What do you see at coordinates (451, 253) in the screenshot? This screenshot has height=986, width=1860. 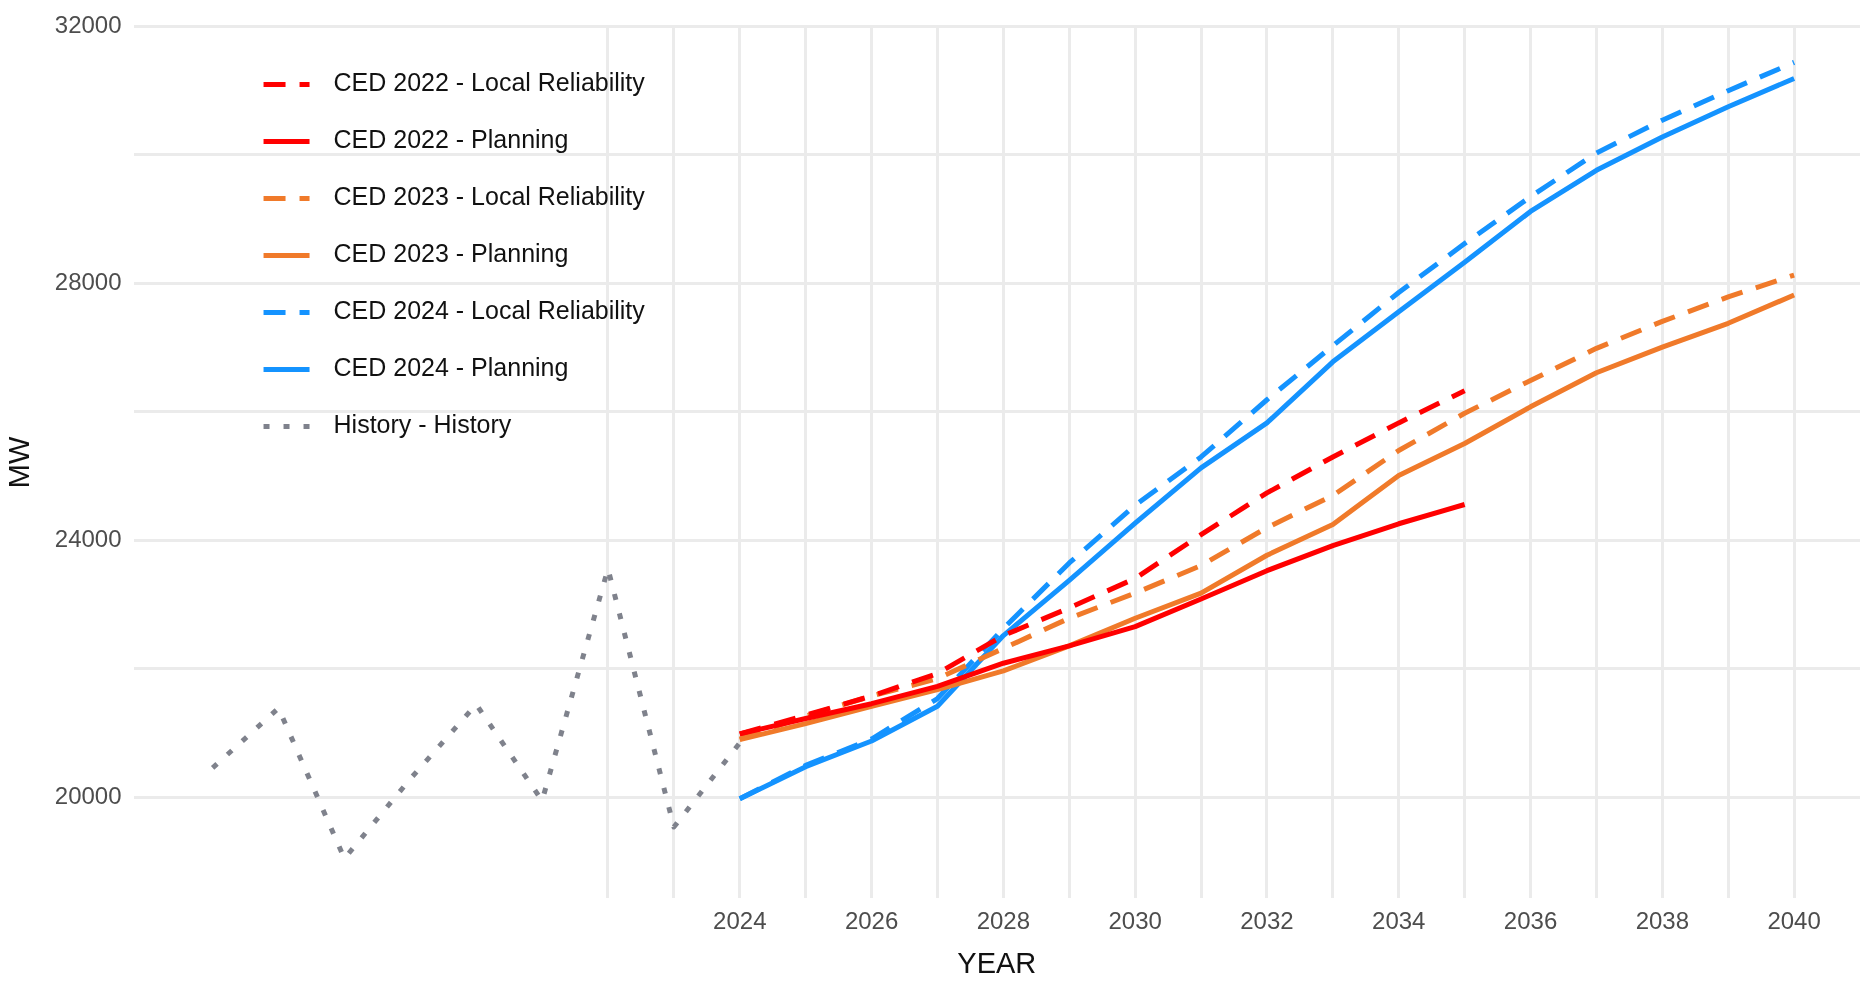 I see `legend-label: CED 2023 - Planning` at bounding box center [451, 253].